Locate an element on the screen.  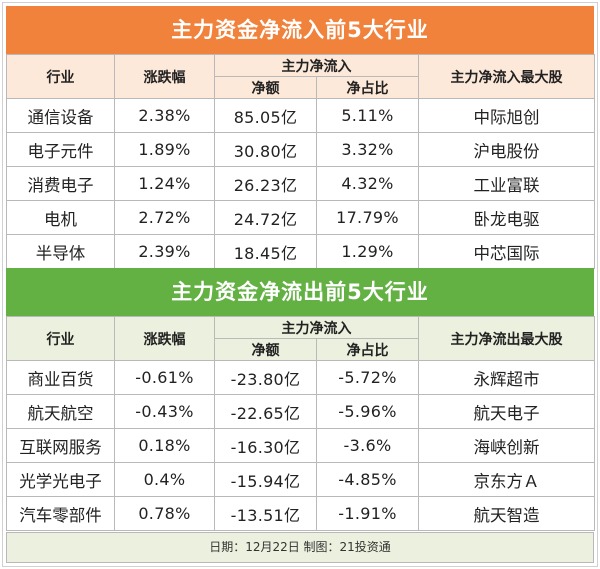
net-ratio-cell: -3.6% is located at coordinates (367, 445).